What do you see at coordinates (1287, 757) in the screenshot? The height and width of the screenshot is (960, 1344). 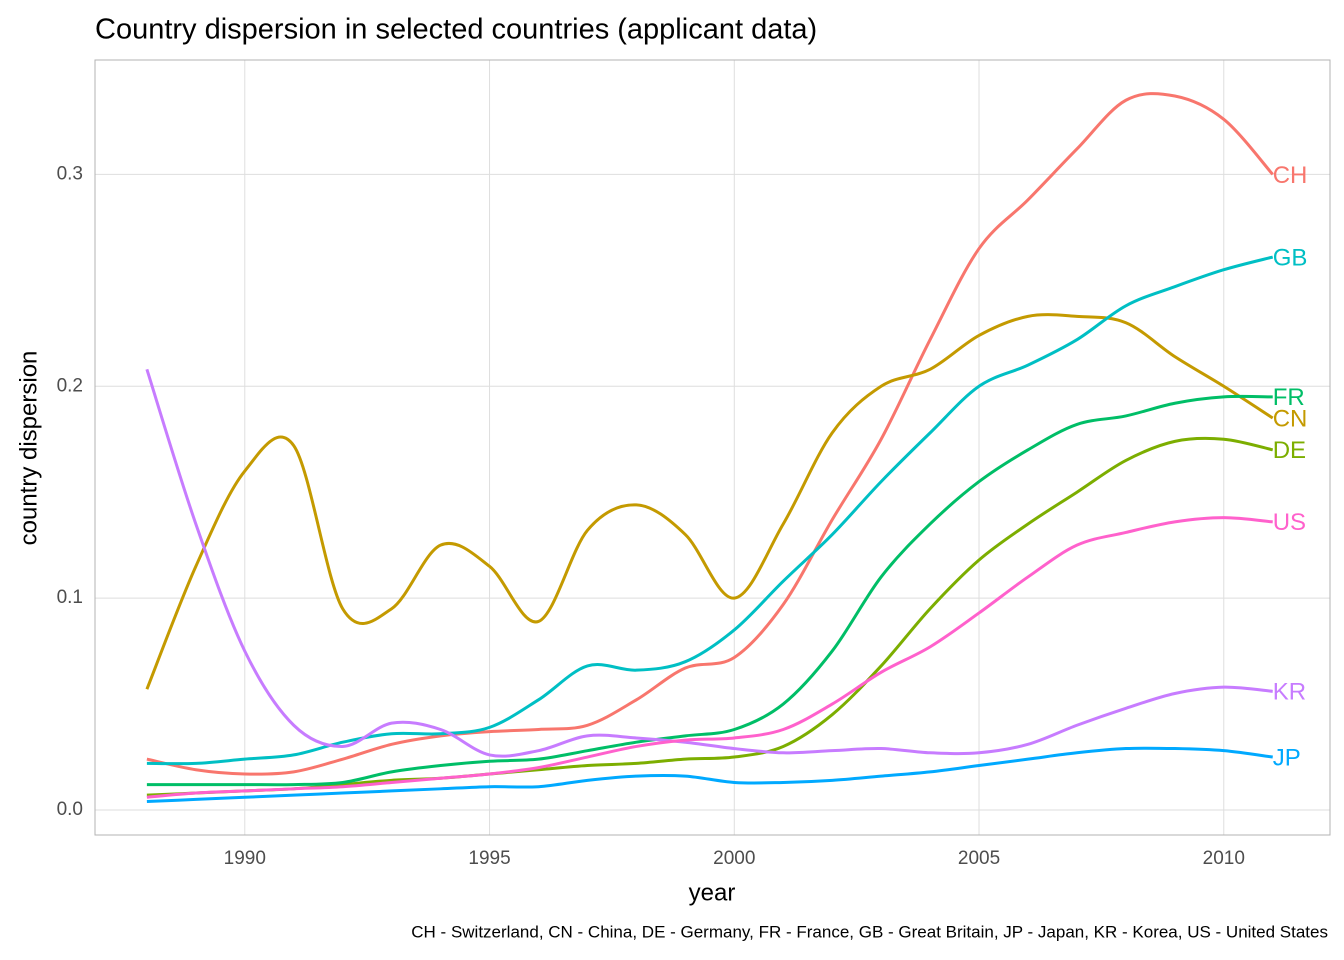 I see `series-label: JP` at bounding box center [1287, 757].